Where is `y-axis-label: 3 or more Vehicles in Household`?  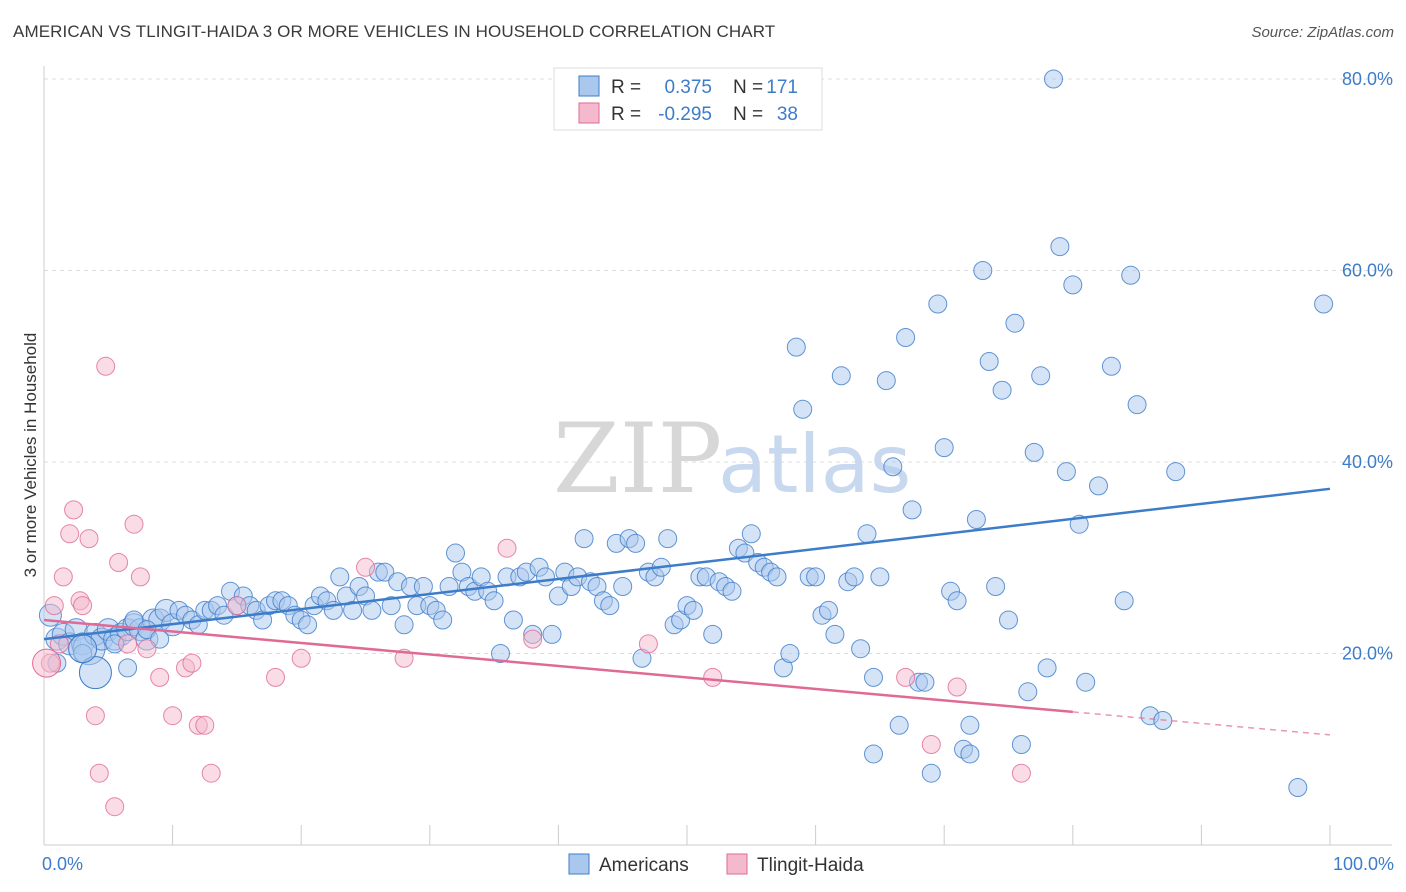
y-axis-label: 3 or more Vehicles in Household is located at coordinates (30, 455).